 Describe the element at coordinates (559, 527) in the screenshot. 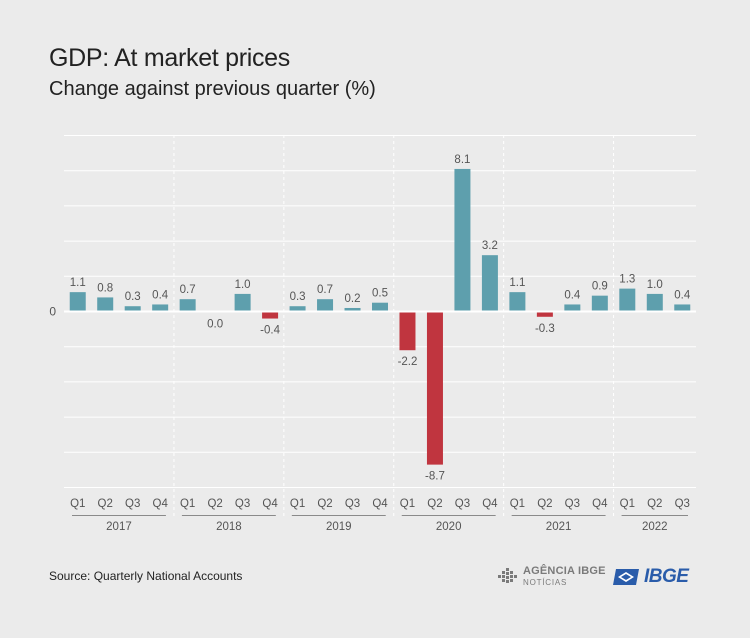

I see `year-label: 2021` at that location.